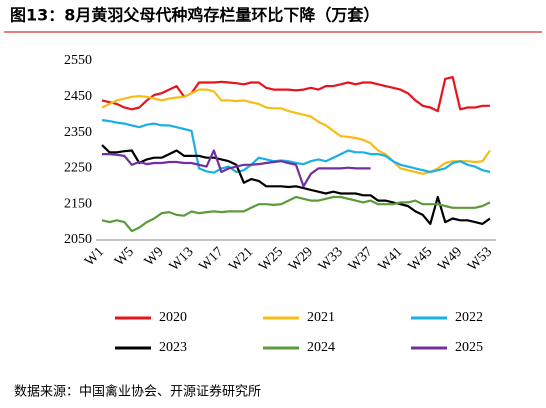 The image size is (546, 408). Describe the element at coordinates (194, 15) in the screenshot. I see `chart-title: 图13：8月黄羽父母代种鸡存栏量环比下降（万套）` at that location.